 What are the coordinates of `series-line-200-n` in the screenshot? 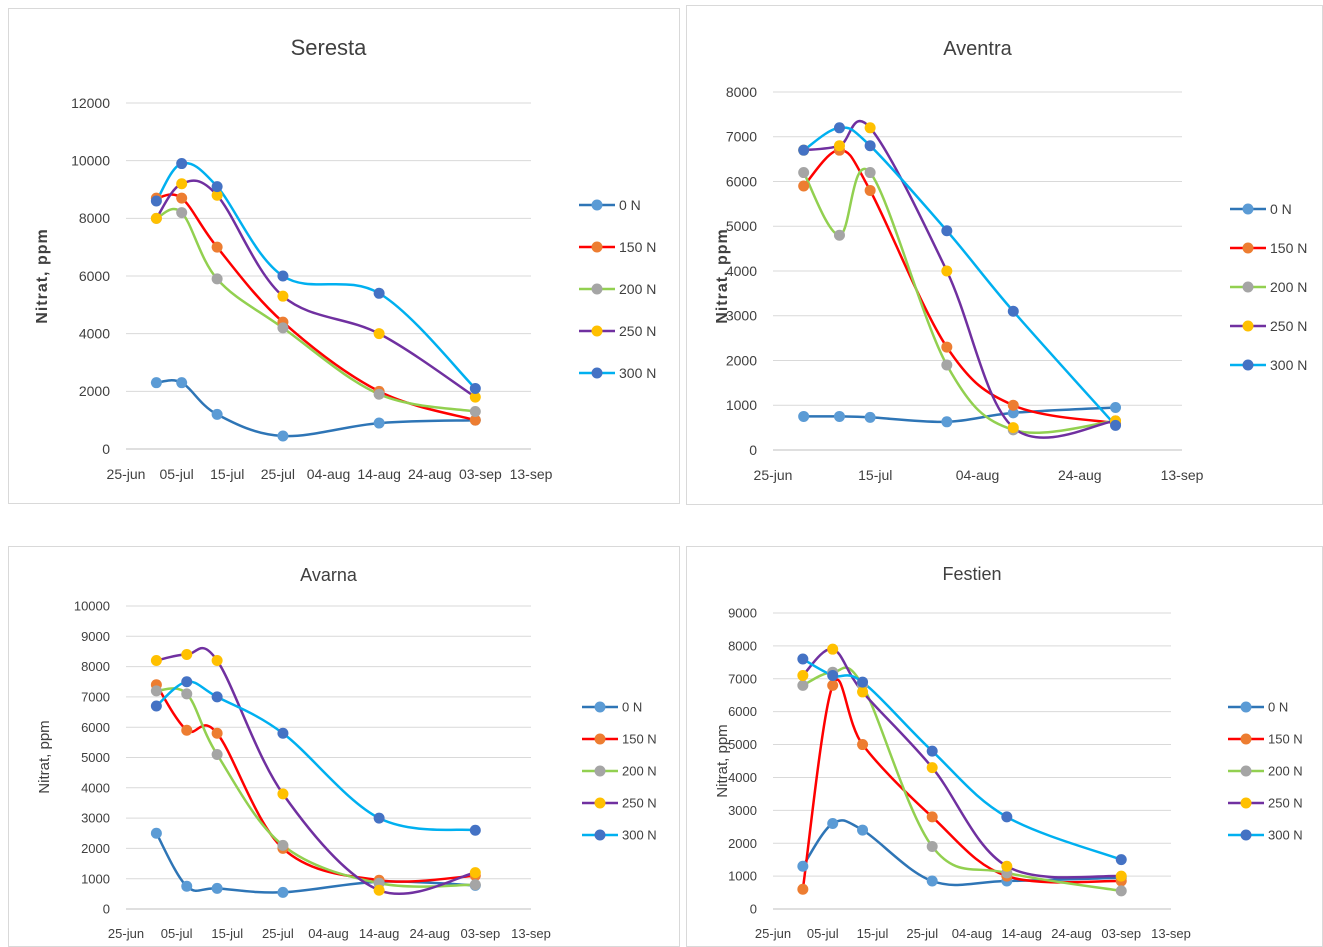 It's located at (962, 779).